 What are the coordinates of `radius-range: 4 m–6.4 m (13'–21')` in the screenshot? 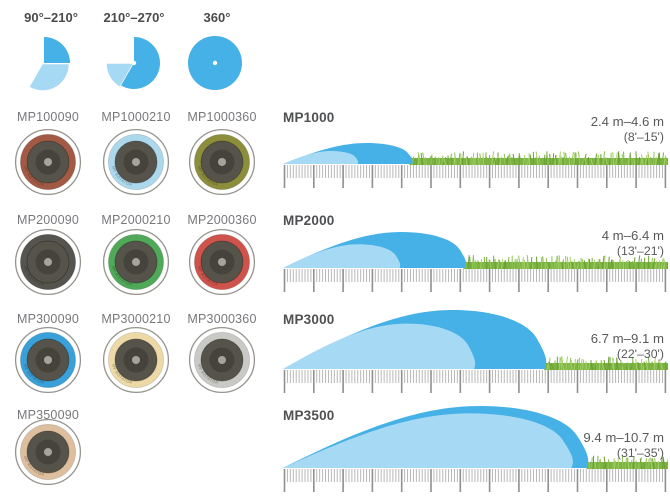 It's located at (633, 243).